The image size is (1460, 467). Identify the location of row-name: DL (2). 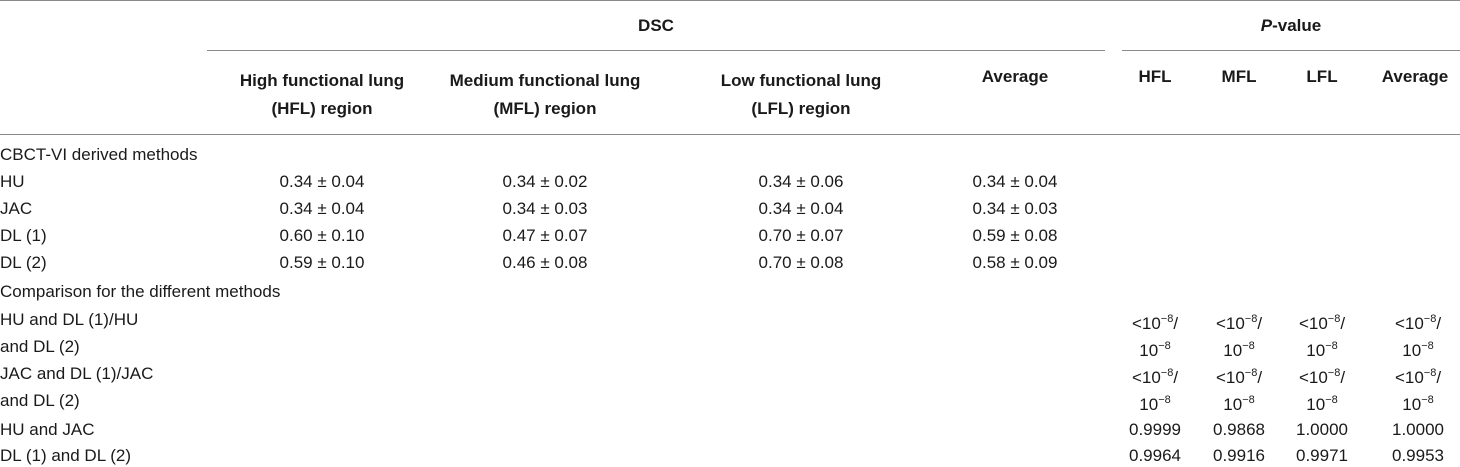
(23, 262).